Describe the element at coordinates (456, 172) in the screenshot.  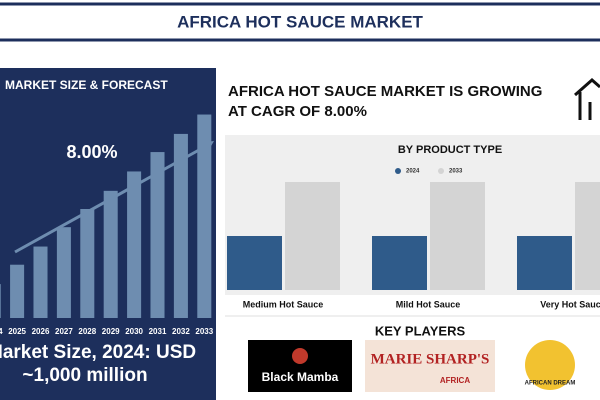
I see `legend-label: 2033` at that location.